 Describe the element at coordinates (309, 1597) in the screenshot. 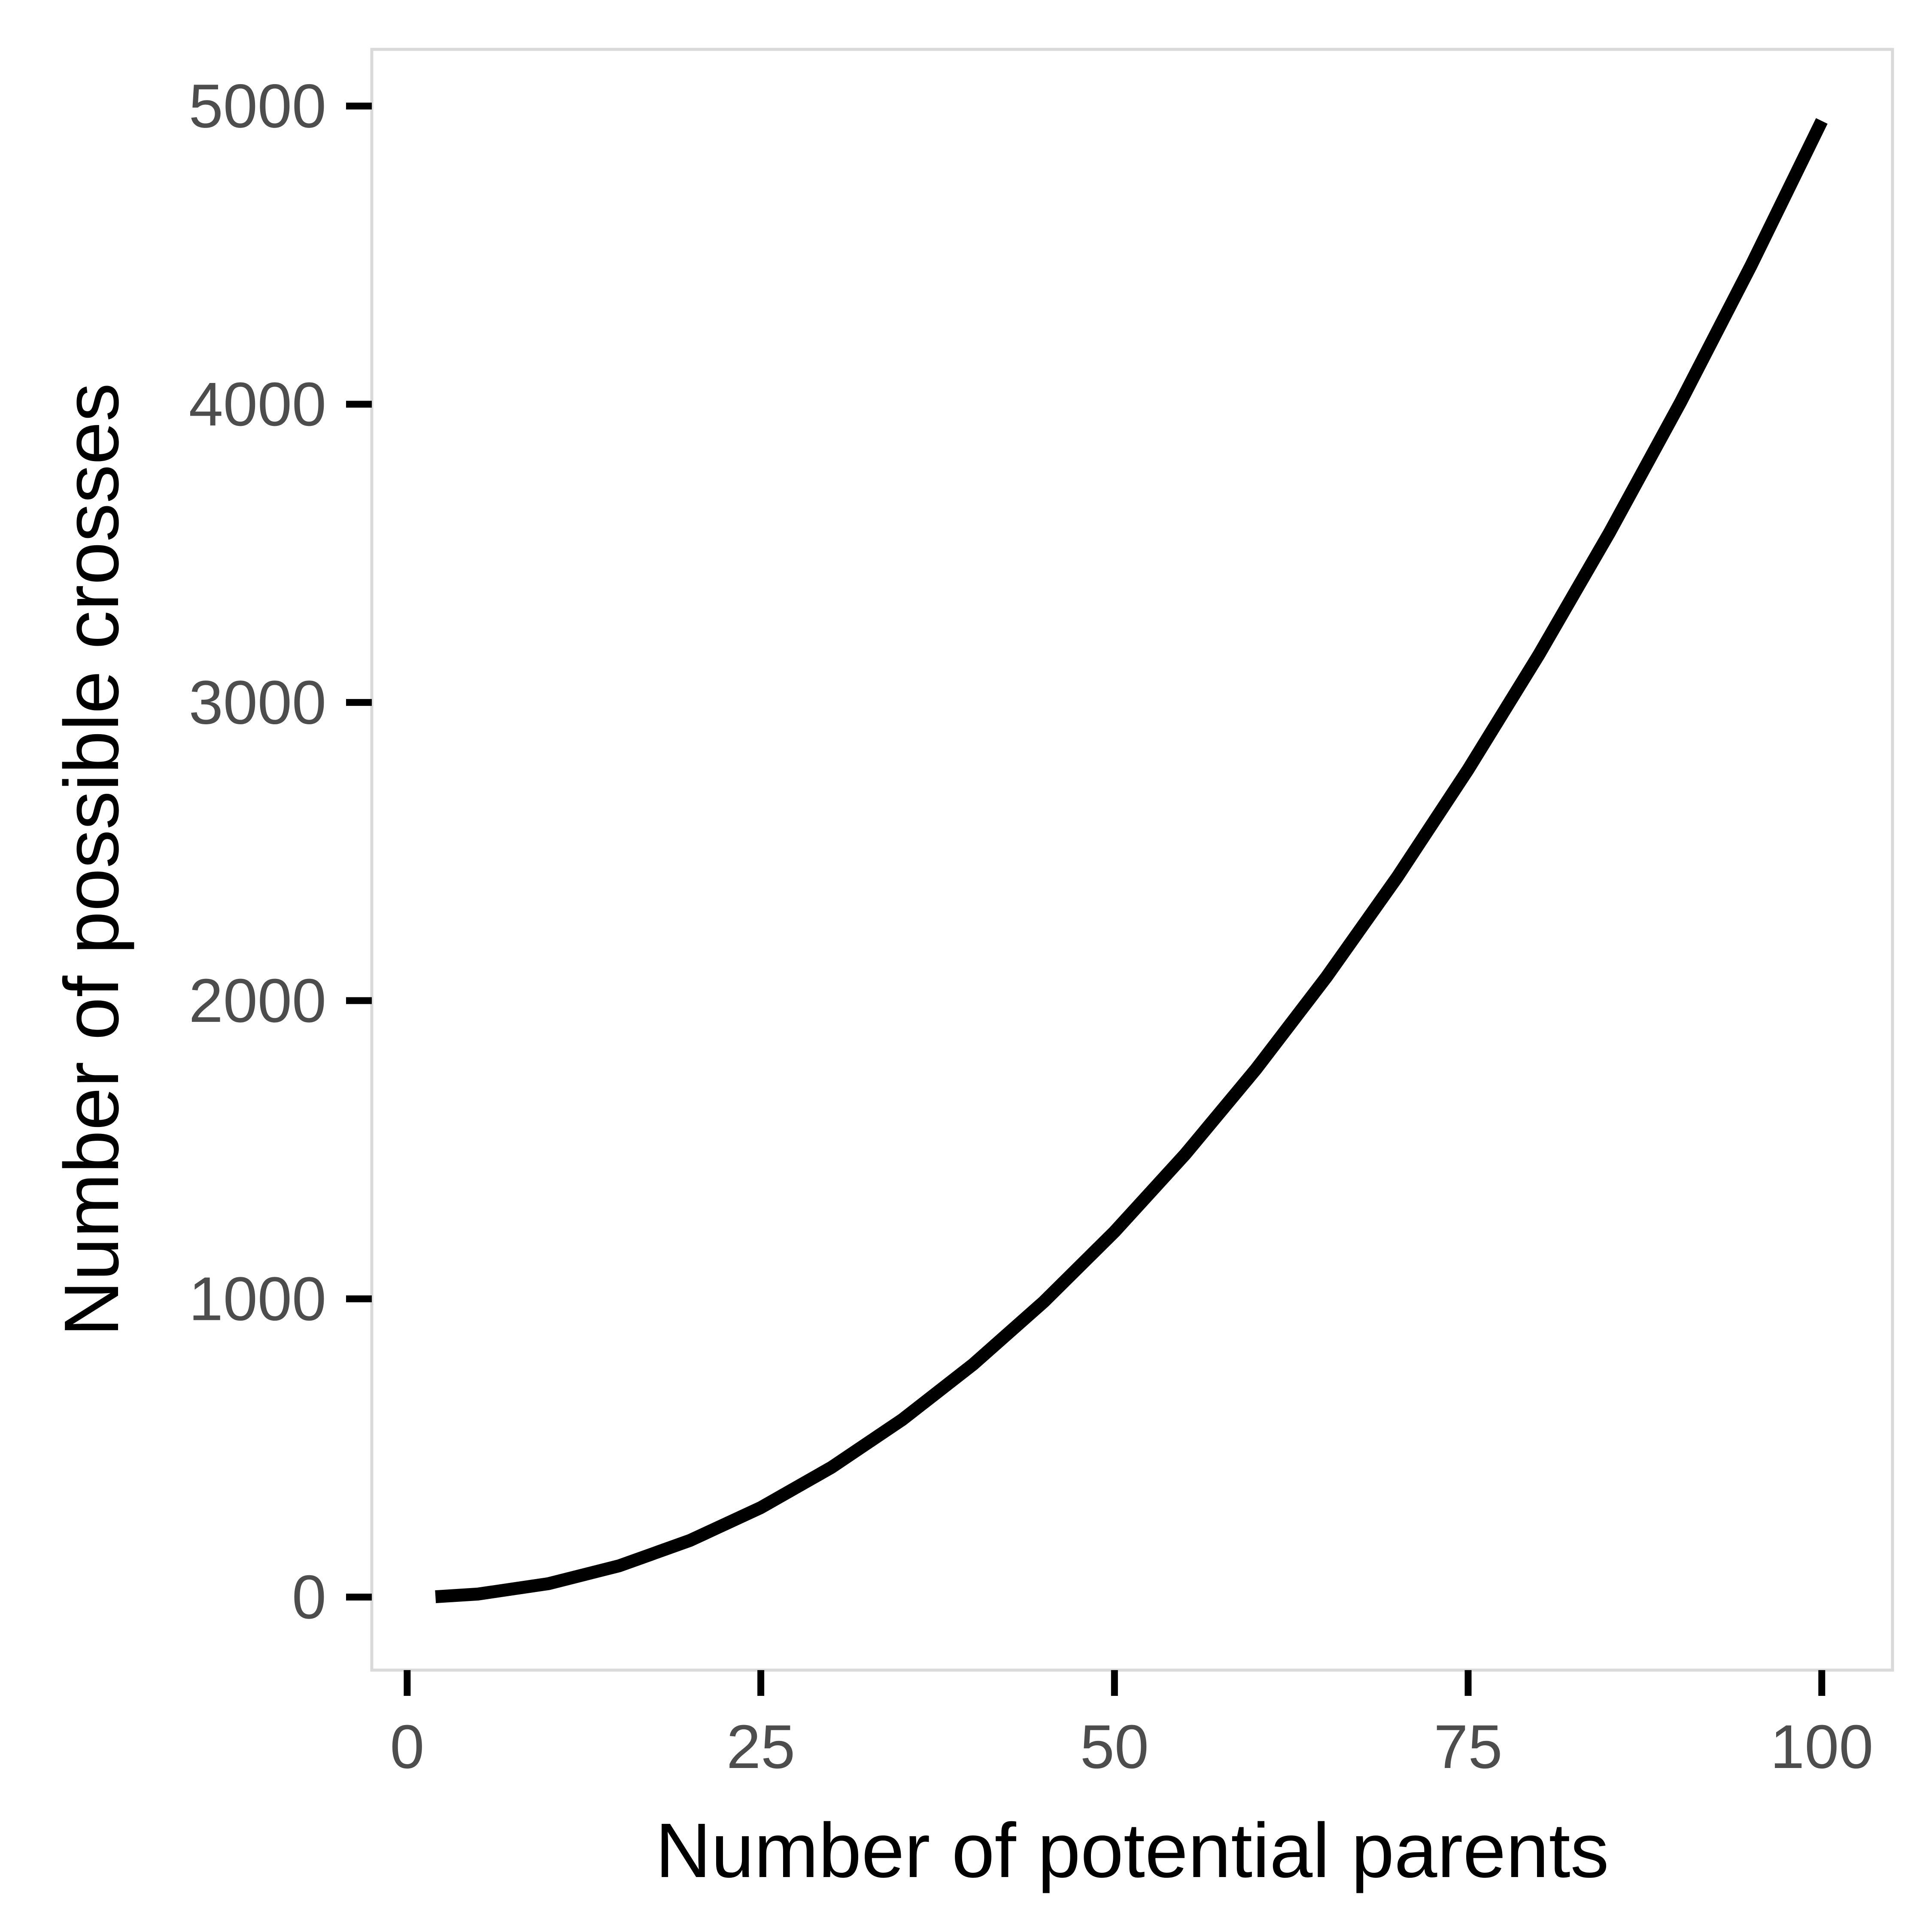

I see `y-tick-label: 0` at that location.